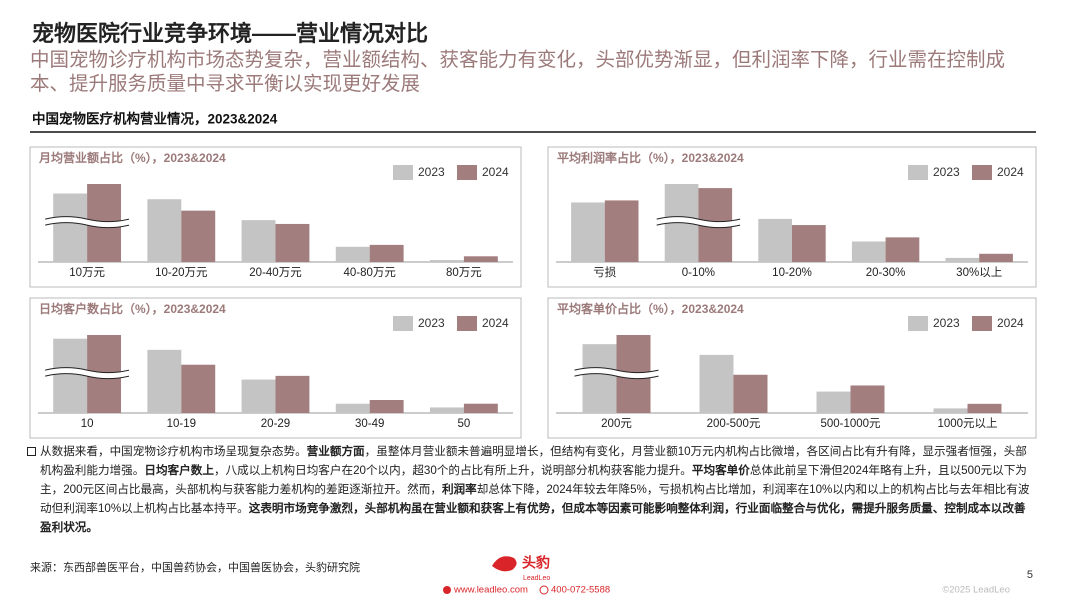 The height and width of the screenshot is (600, 1067). I want to click on x-tick-label: 200元, so click(616, 424).